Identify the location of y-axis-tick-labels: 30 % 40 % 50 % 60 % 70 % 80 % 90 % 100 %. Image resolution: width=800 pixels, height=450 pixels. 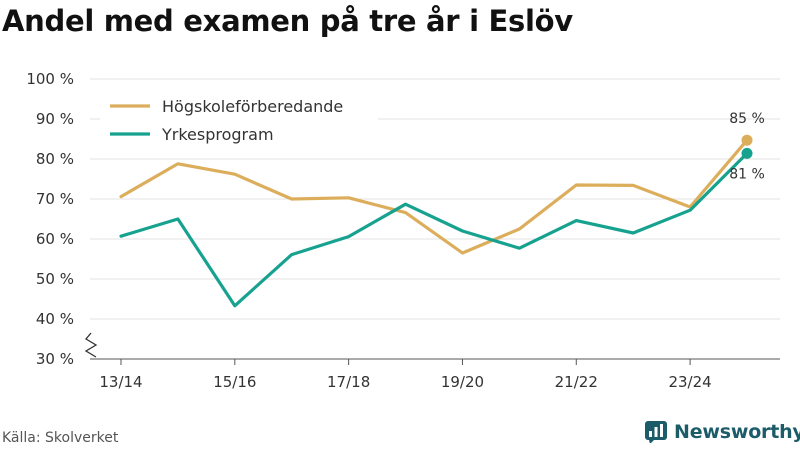
(50, 219).